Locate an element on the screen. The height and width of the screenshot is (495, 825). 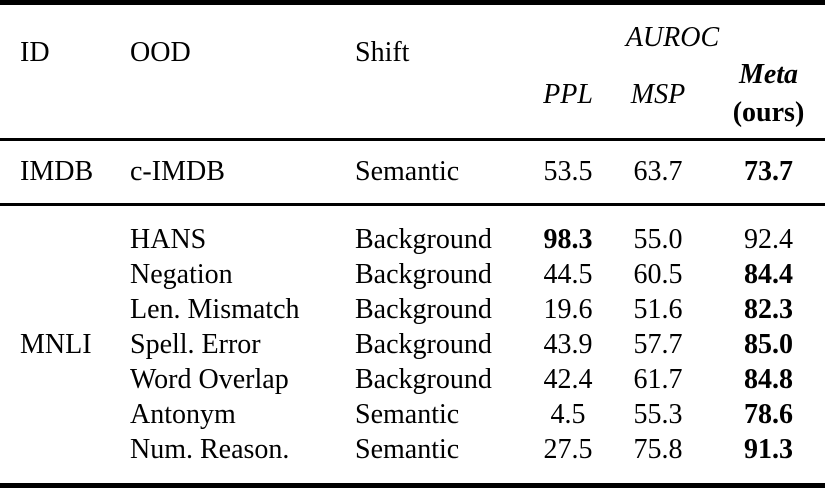
table-row-negation: Negation Background 44.5 60.5 84.4 is located at coordinates (472, 274).